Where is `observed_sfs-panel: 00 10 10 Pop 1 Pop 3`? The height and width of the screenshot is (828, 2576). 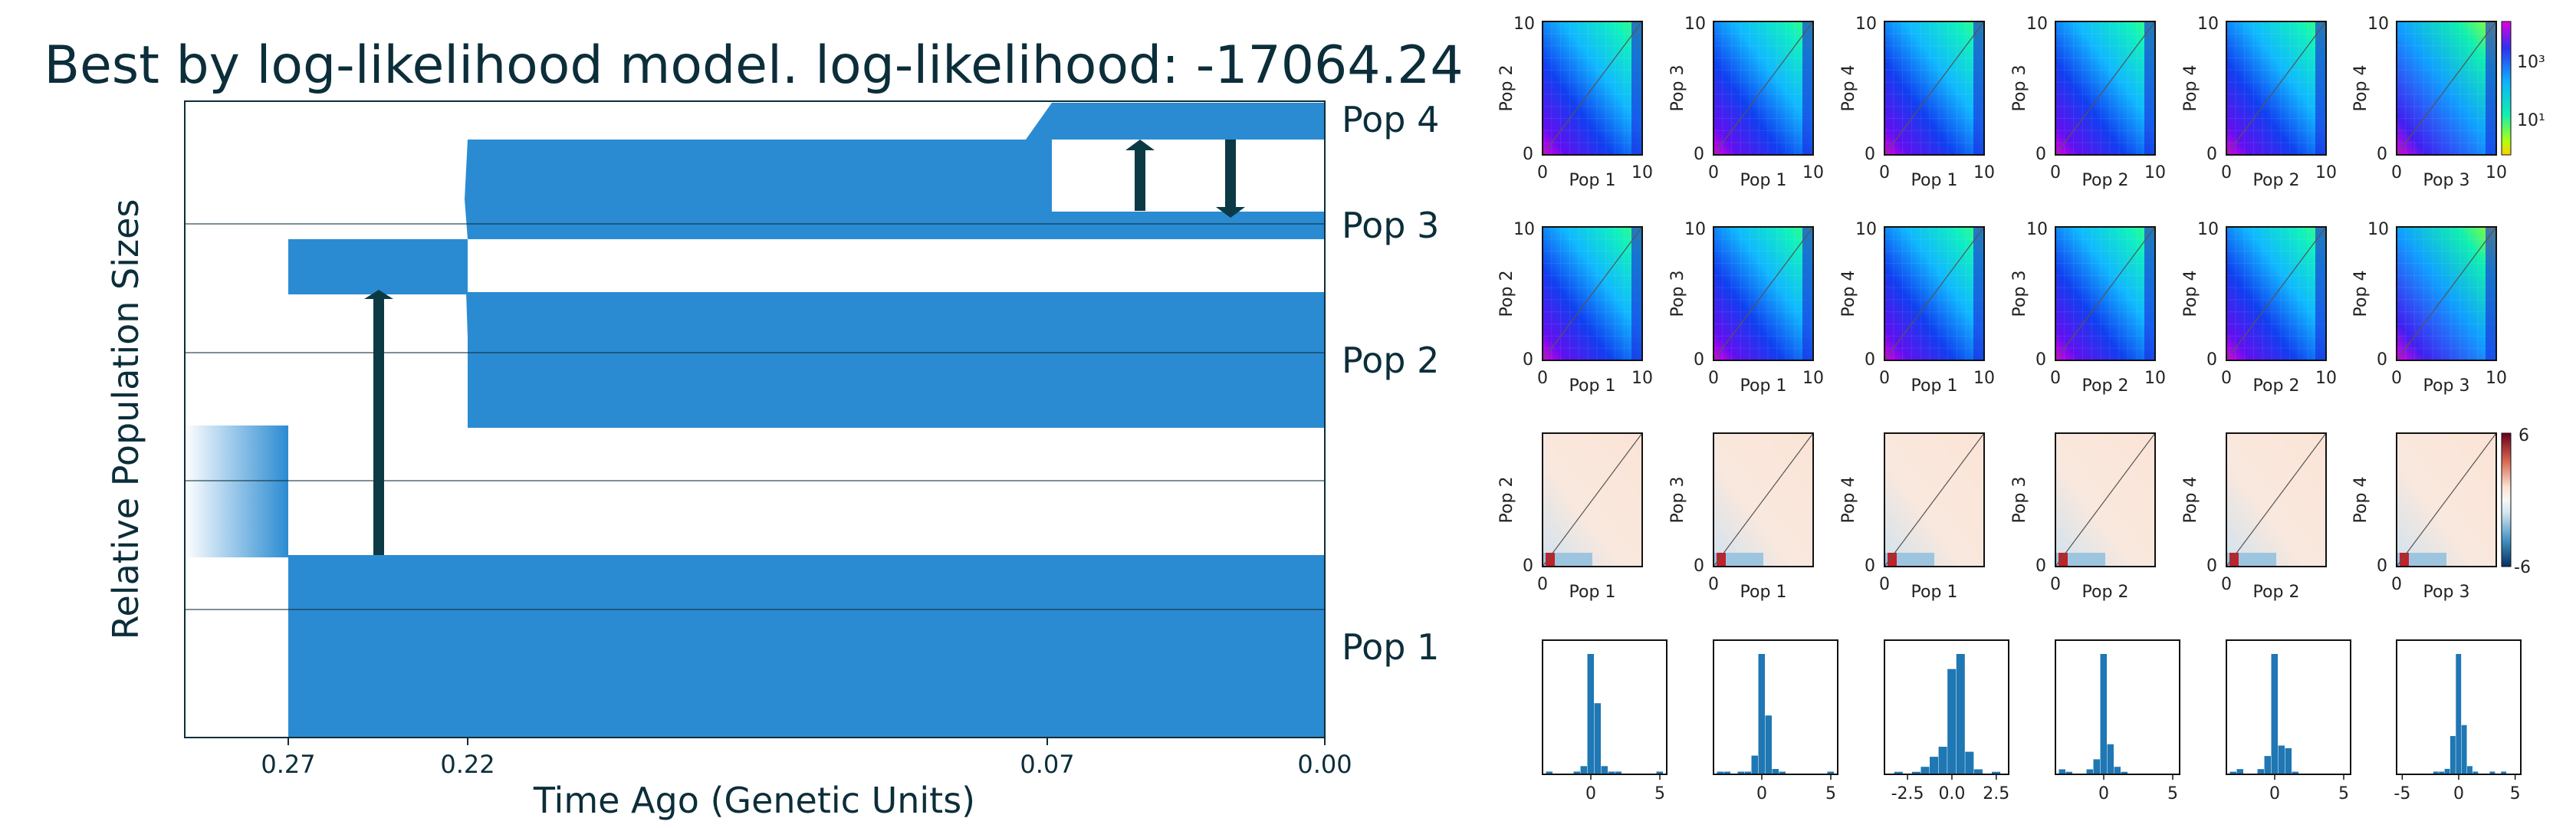 observed_sfs-panel: 00 10 10 Pop 1 Pop 3 is located at coordinates (1746, 102).